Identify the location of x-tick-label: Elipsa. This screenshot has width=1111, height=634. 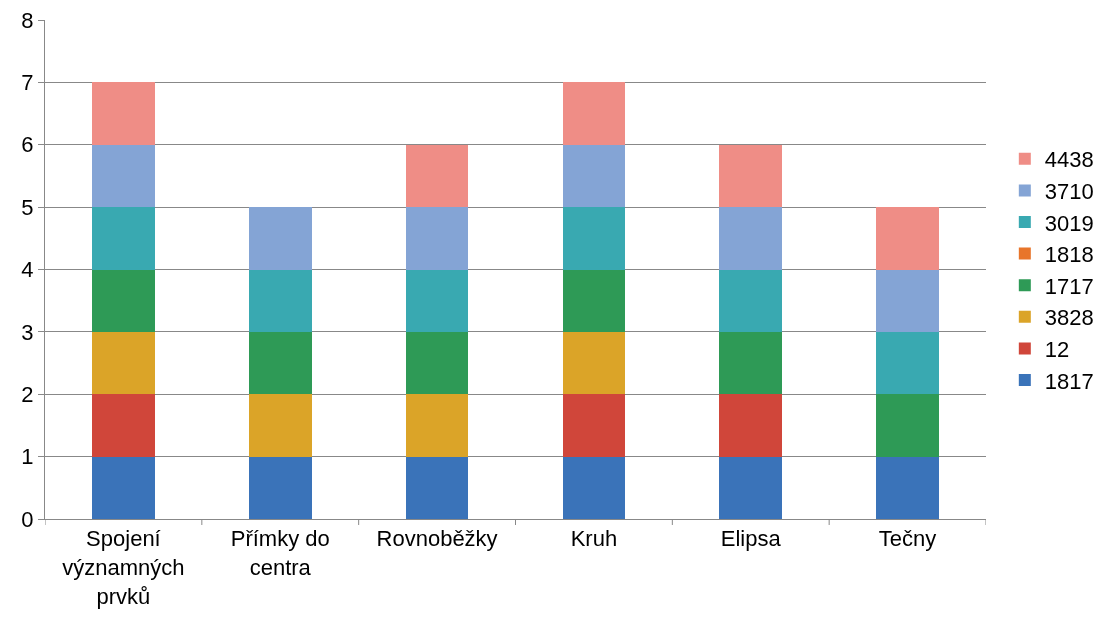
(751, 539).